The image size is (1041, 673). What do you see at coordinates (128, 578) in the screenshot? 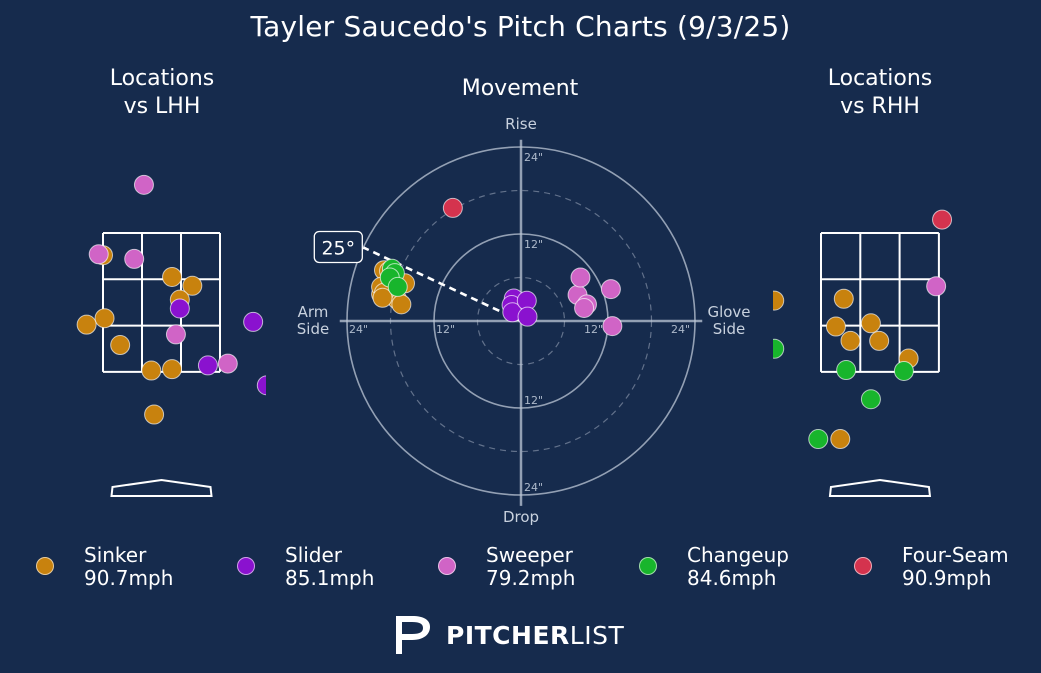
I see `legend-speed: 90.7mph` at bounding box center [128, 578].